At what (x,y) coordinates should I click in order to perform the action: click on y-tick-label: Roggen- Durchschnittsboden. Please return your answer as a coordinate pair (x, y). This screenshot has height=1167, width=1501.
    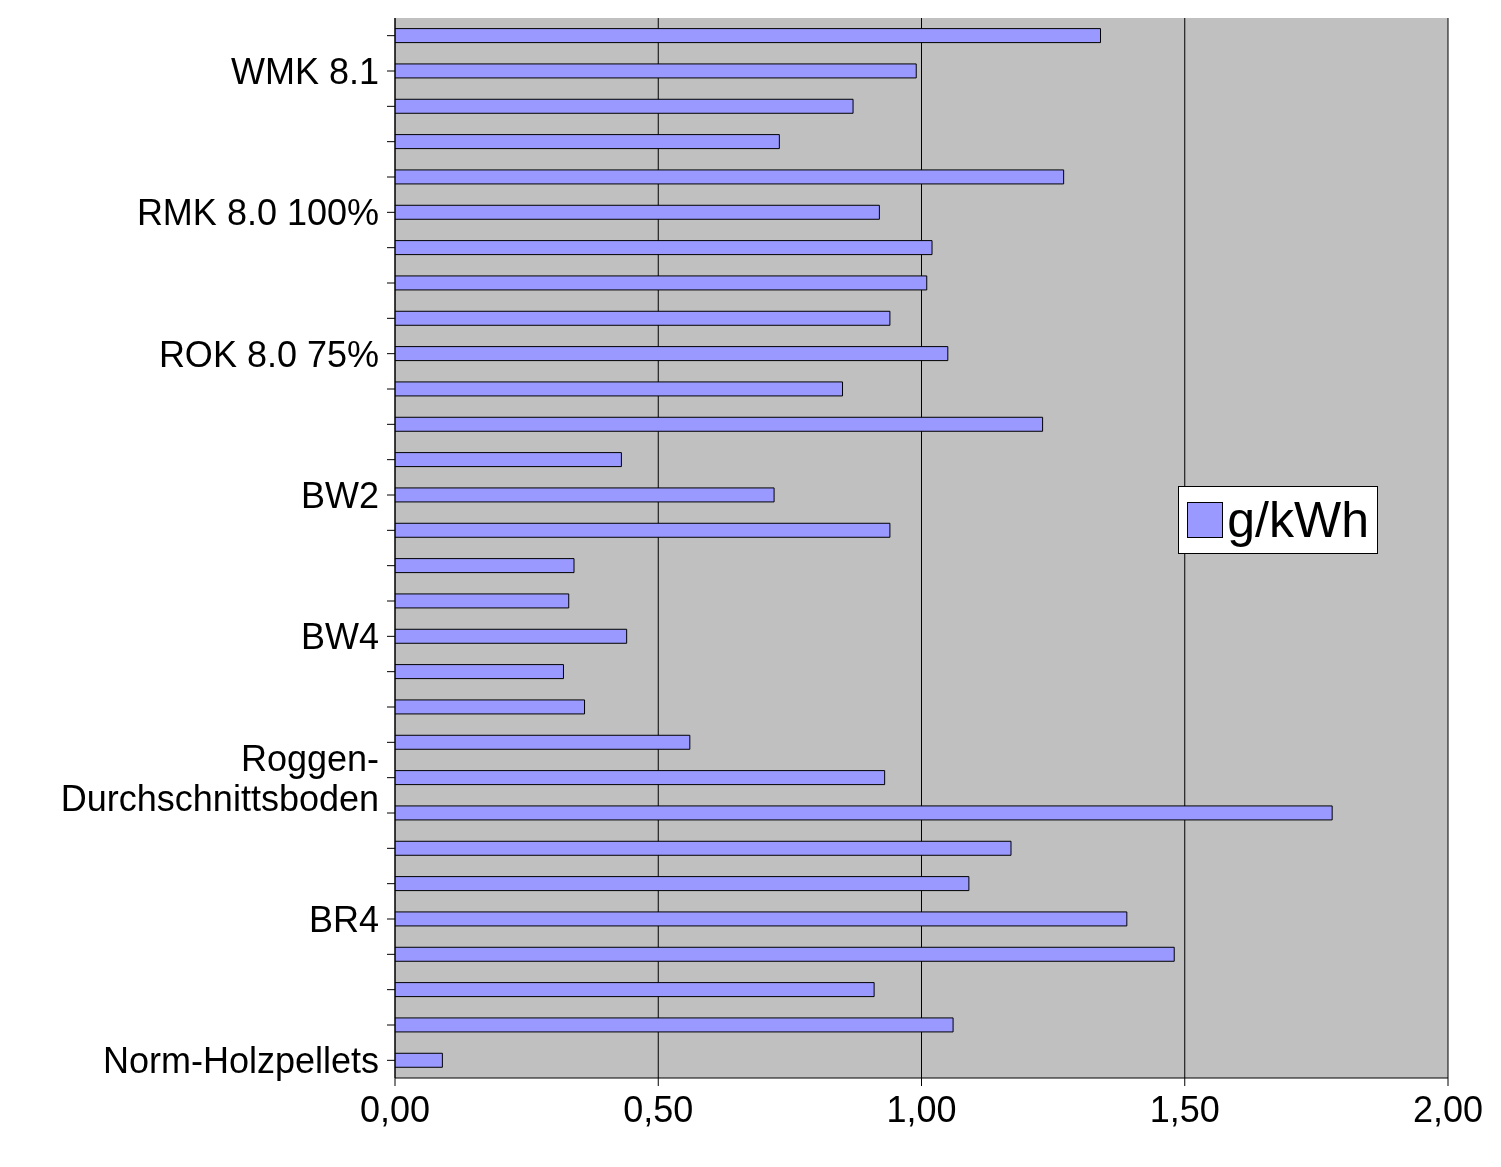
    Looking at the image, I should click on (219, 778).